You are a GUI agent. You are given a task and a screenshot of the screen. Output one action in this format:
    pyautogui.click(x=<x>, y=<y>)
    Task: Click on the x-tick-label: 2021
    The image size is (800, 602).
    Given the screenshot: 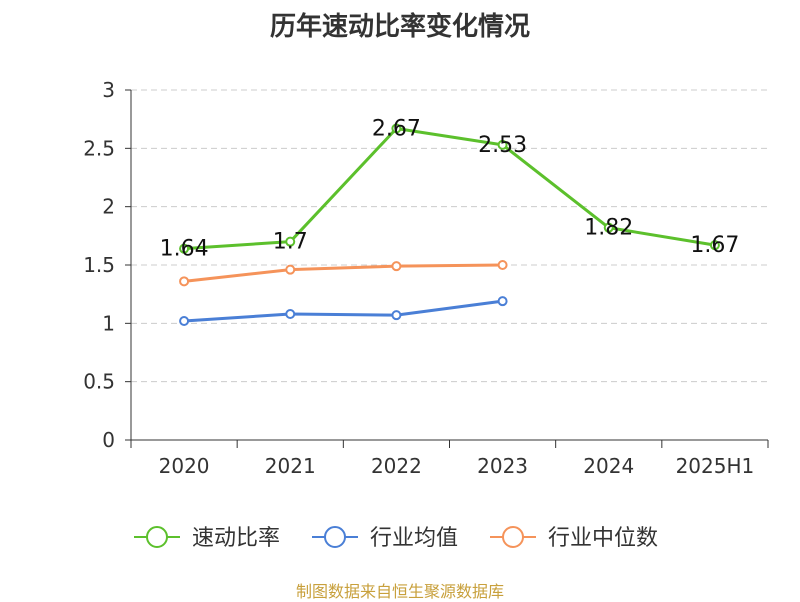 What is the action you would take?
    pyautogui.click(x=290, y=466)
    